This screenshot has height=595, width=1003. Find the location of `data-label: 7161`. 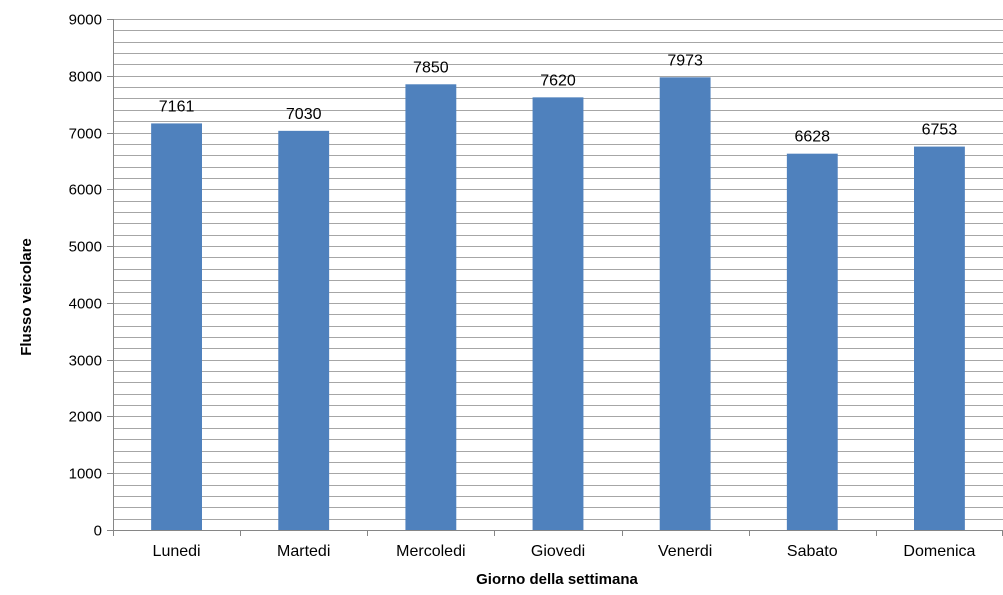

data-label: 7161 is located at coordinates (177, 106).